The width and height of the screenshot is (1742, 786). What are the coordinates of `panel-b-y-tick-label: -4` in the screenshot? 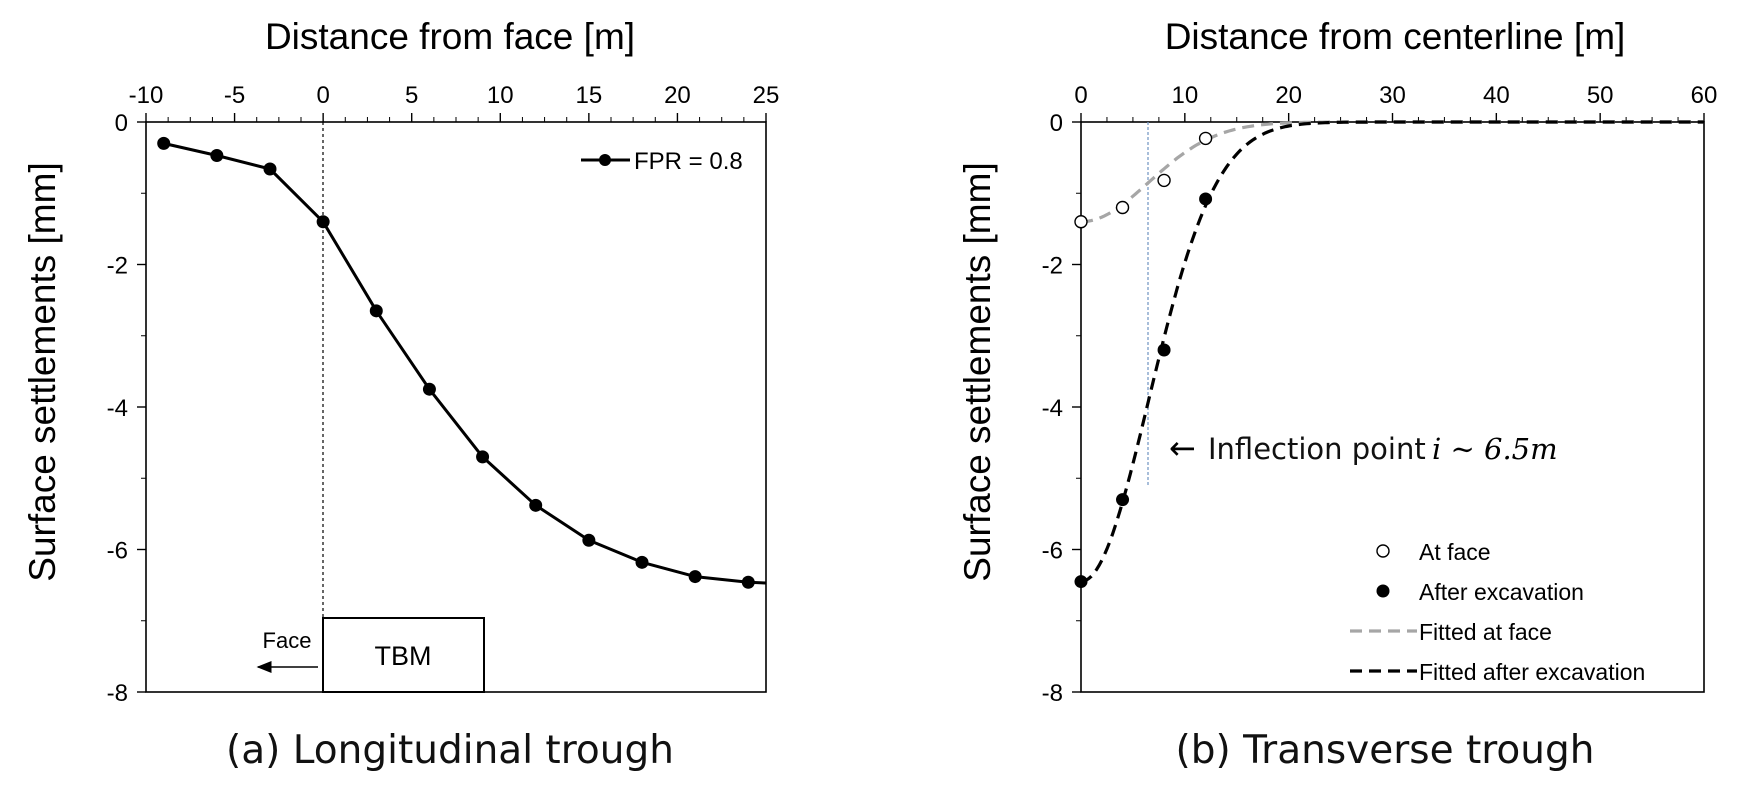 It's located at (1052, 408).